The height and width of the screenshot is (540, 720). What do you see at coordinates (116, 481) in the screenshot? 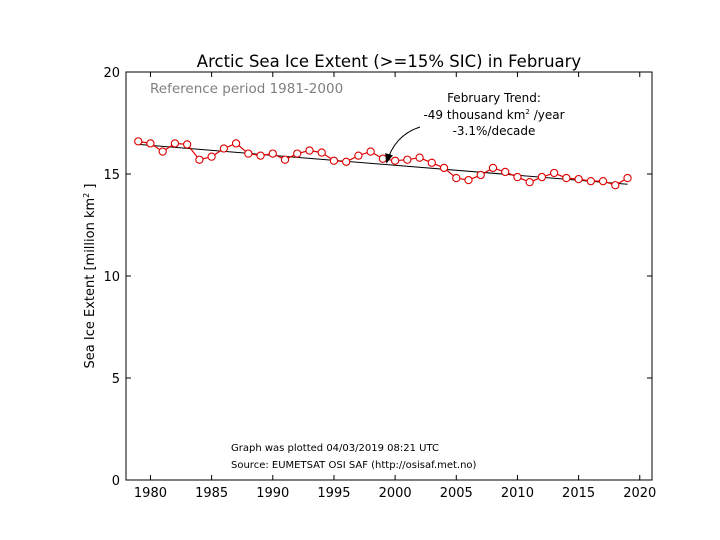
I see `y-tick-label: 0` at bounding box center [116, 481].